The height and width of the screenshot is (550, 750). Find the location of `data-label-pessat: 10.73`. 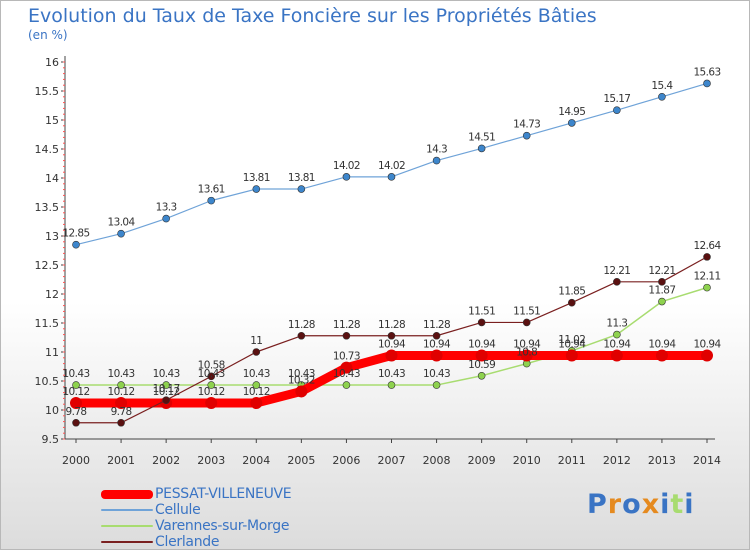

data-label-pessat: 10.73 is located at coordinates (346, 357).